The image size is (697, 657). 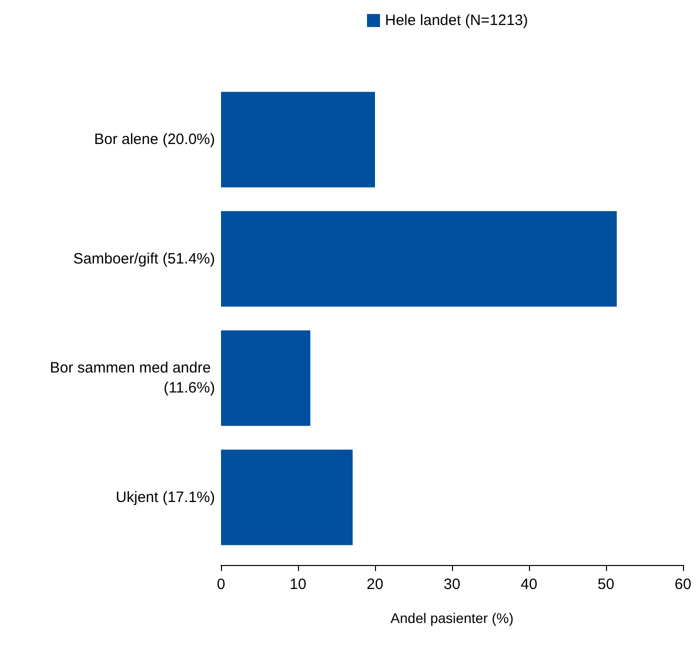 I want to click on x-tick-label: 50, so click(x=606, y=584).